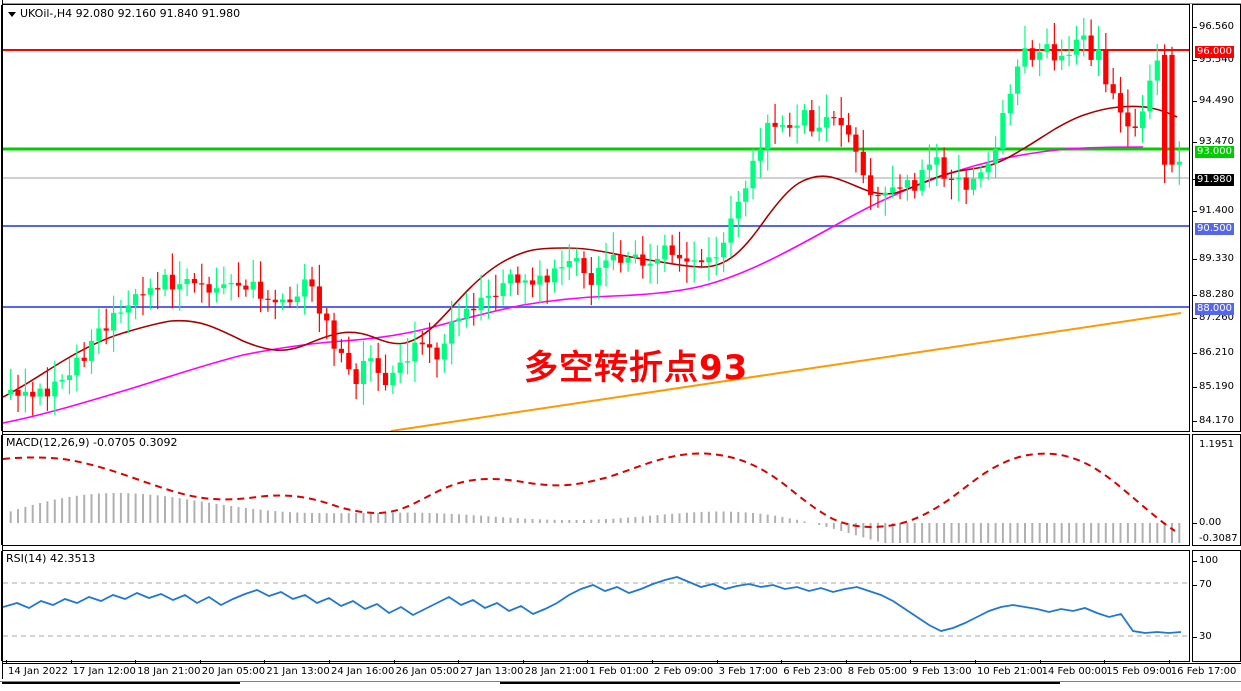  What do you see at coordinates (1213, 259) in the screenshot?
I see `price-tick-label: 89.330` at bounding box center [1213, 259].